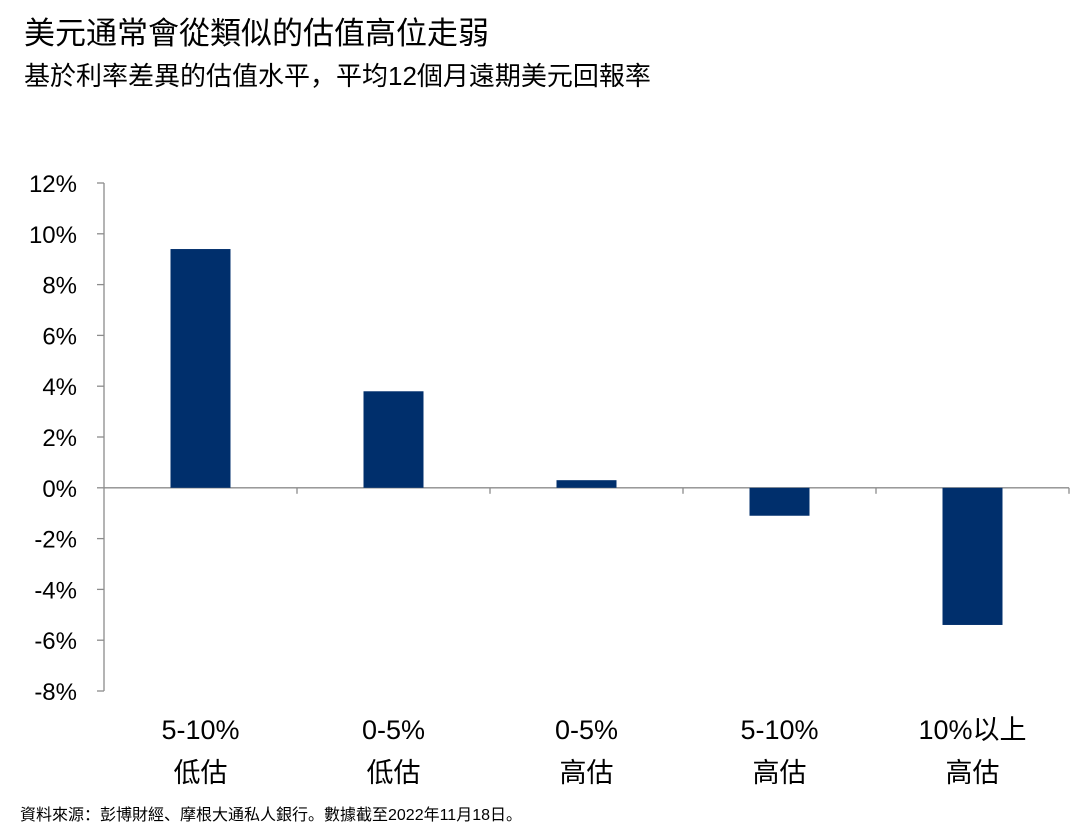 The width and height of the screenshot is (1080, 840). I want to click on y-axis: 12% 10% 8% 6% 4% 2% 0% -2% -4% -6% -8%, so click(67, 438).